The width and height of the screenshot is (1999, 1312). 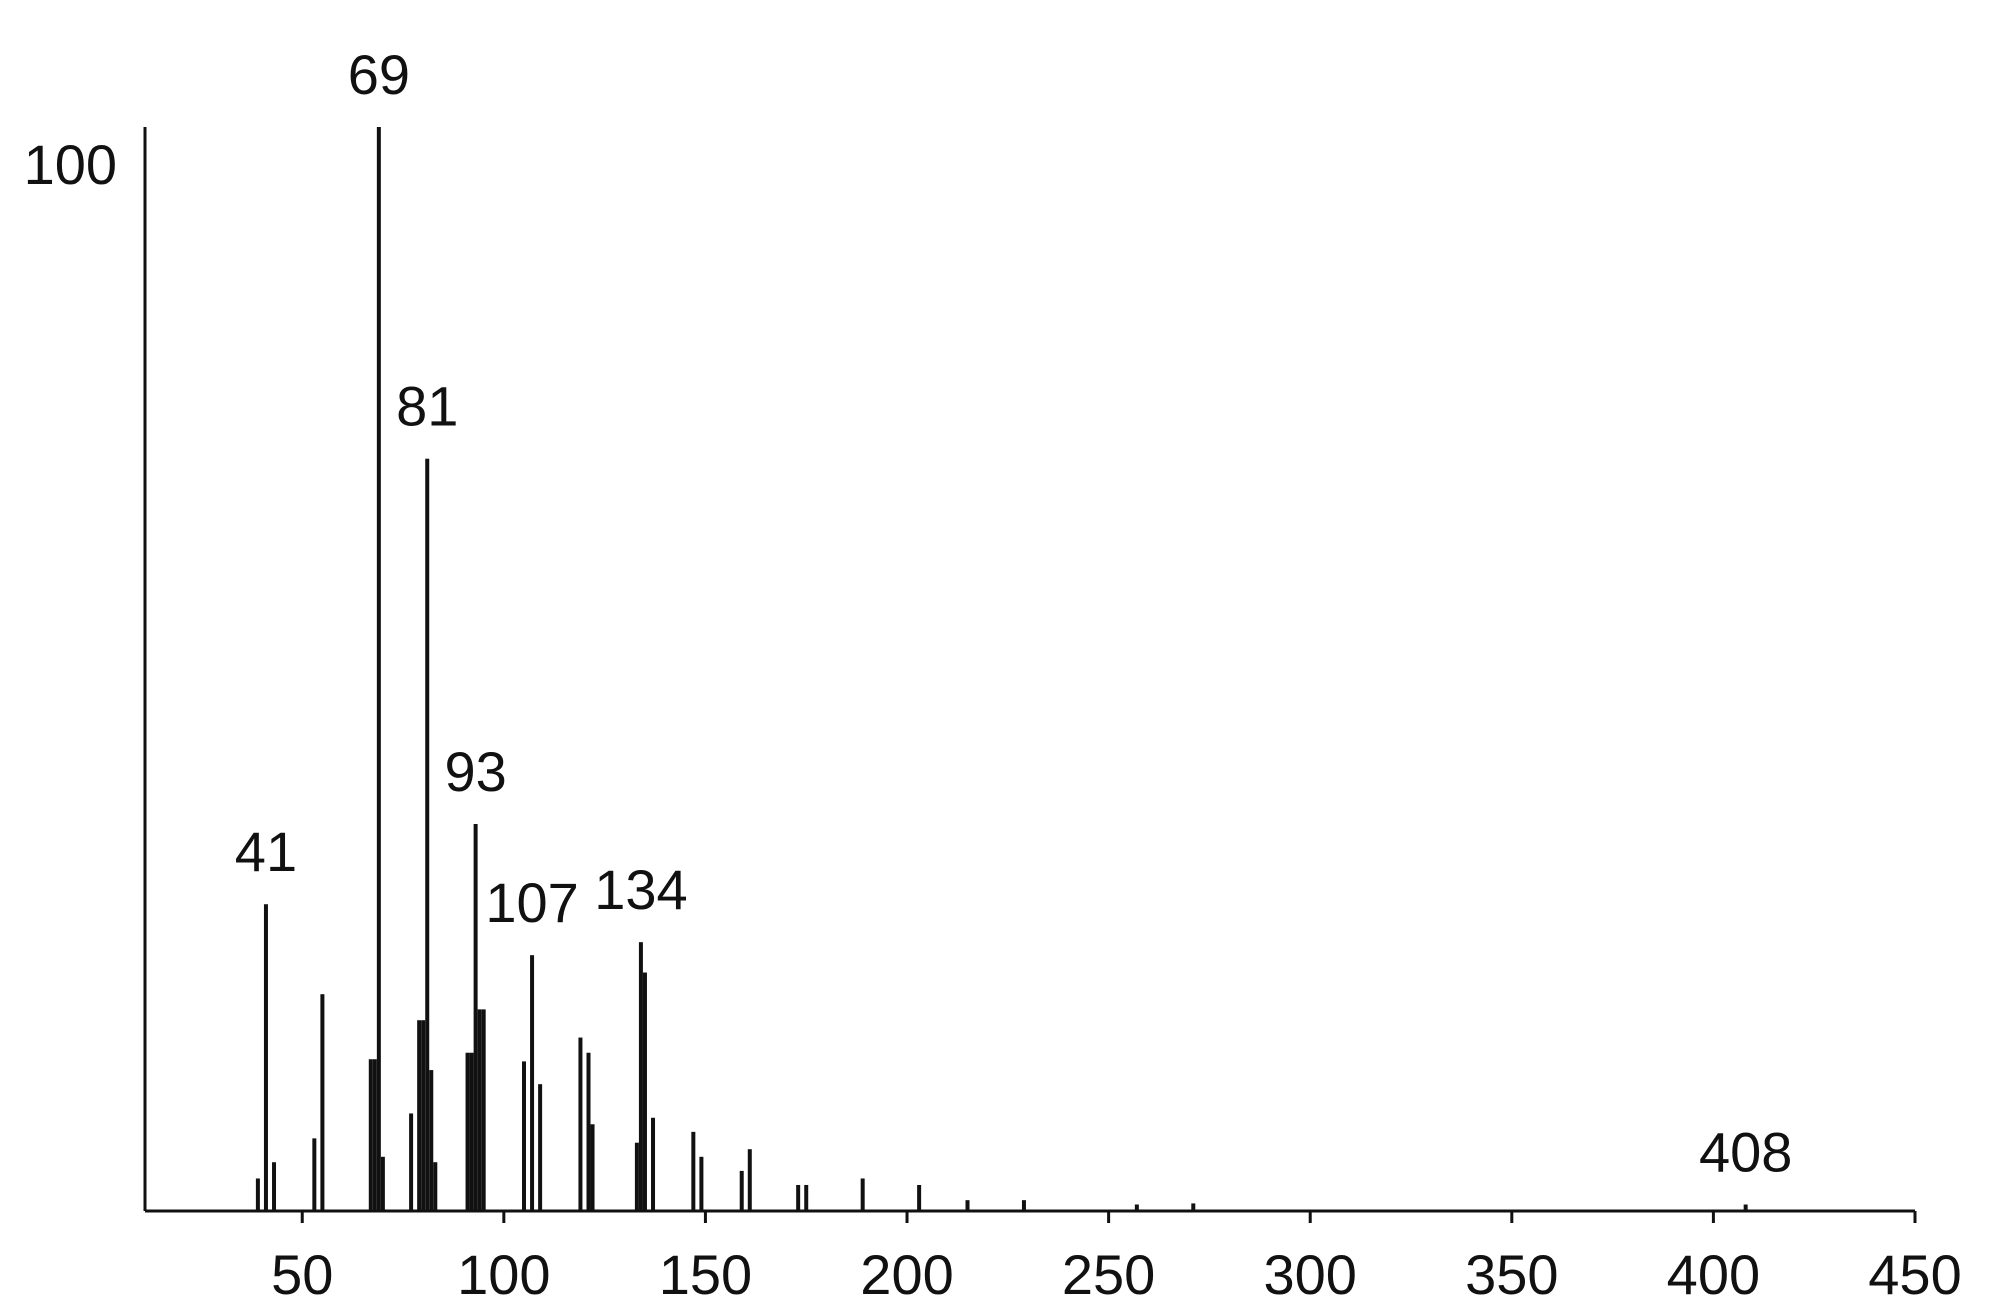 I want to click on peak-label: 81, so click(x=427, y=406).